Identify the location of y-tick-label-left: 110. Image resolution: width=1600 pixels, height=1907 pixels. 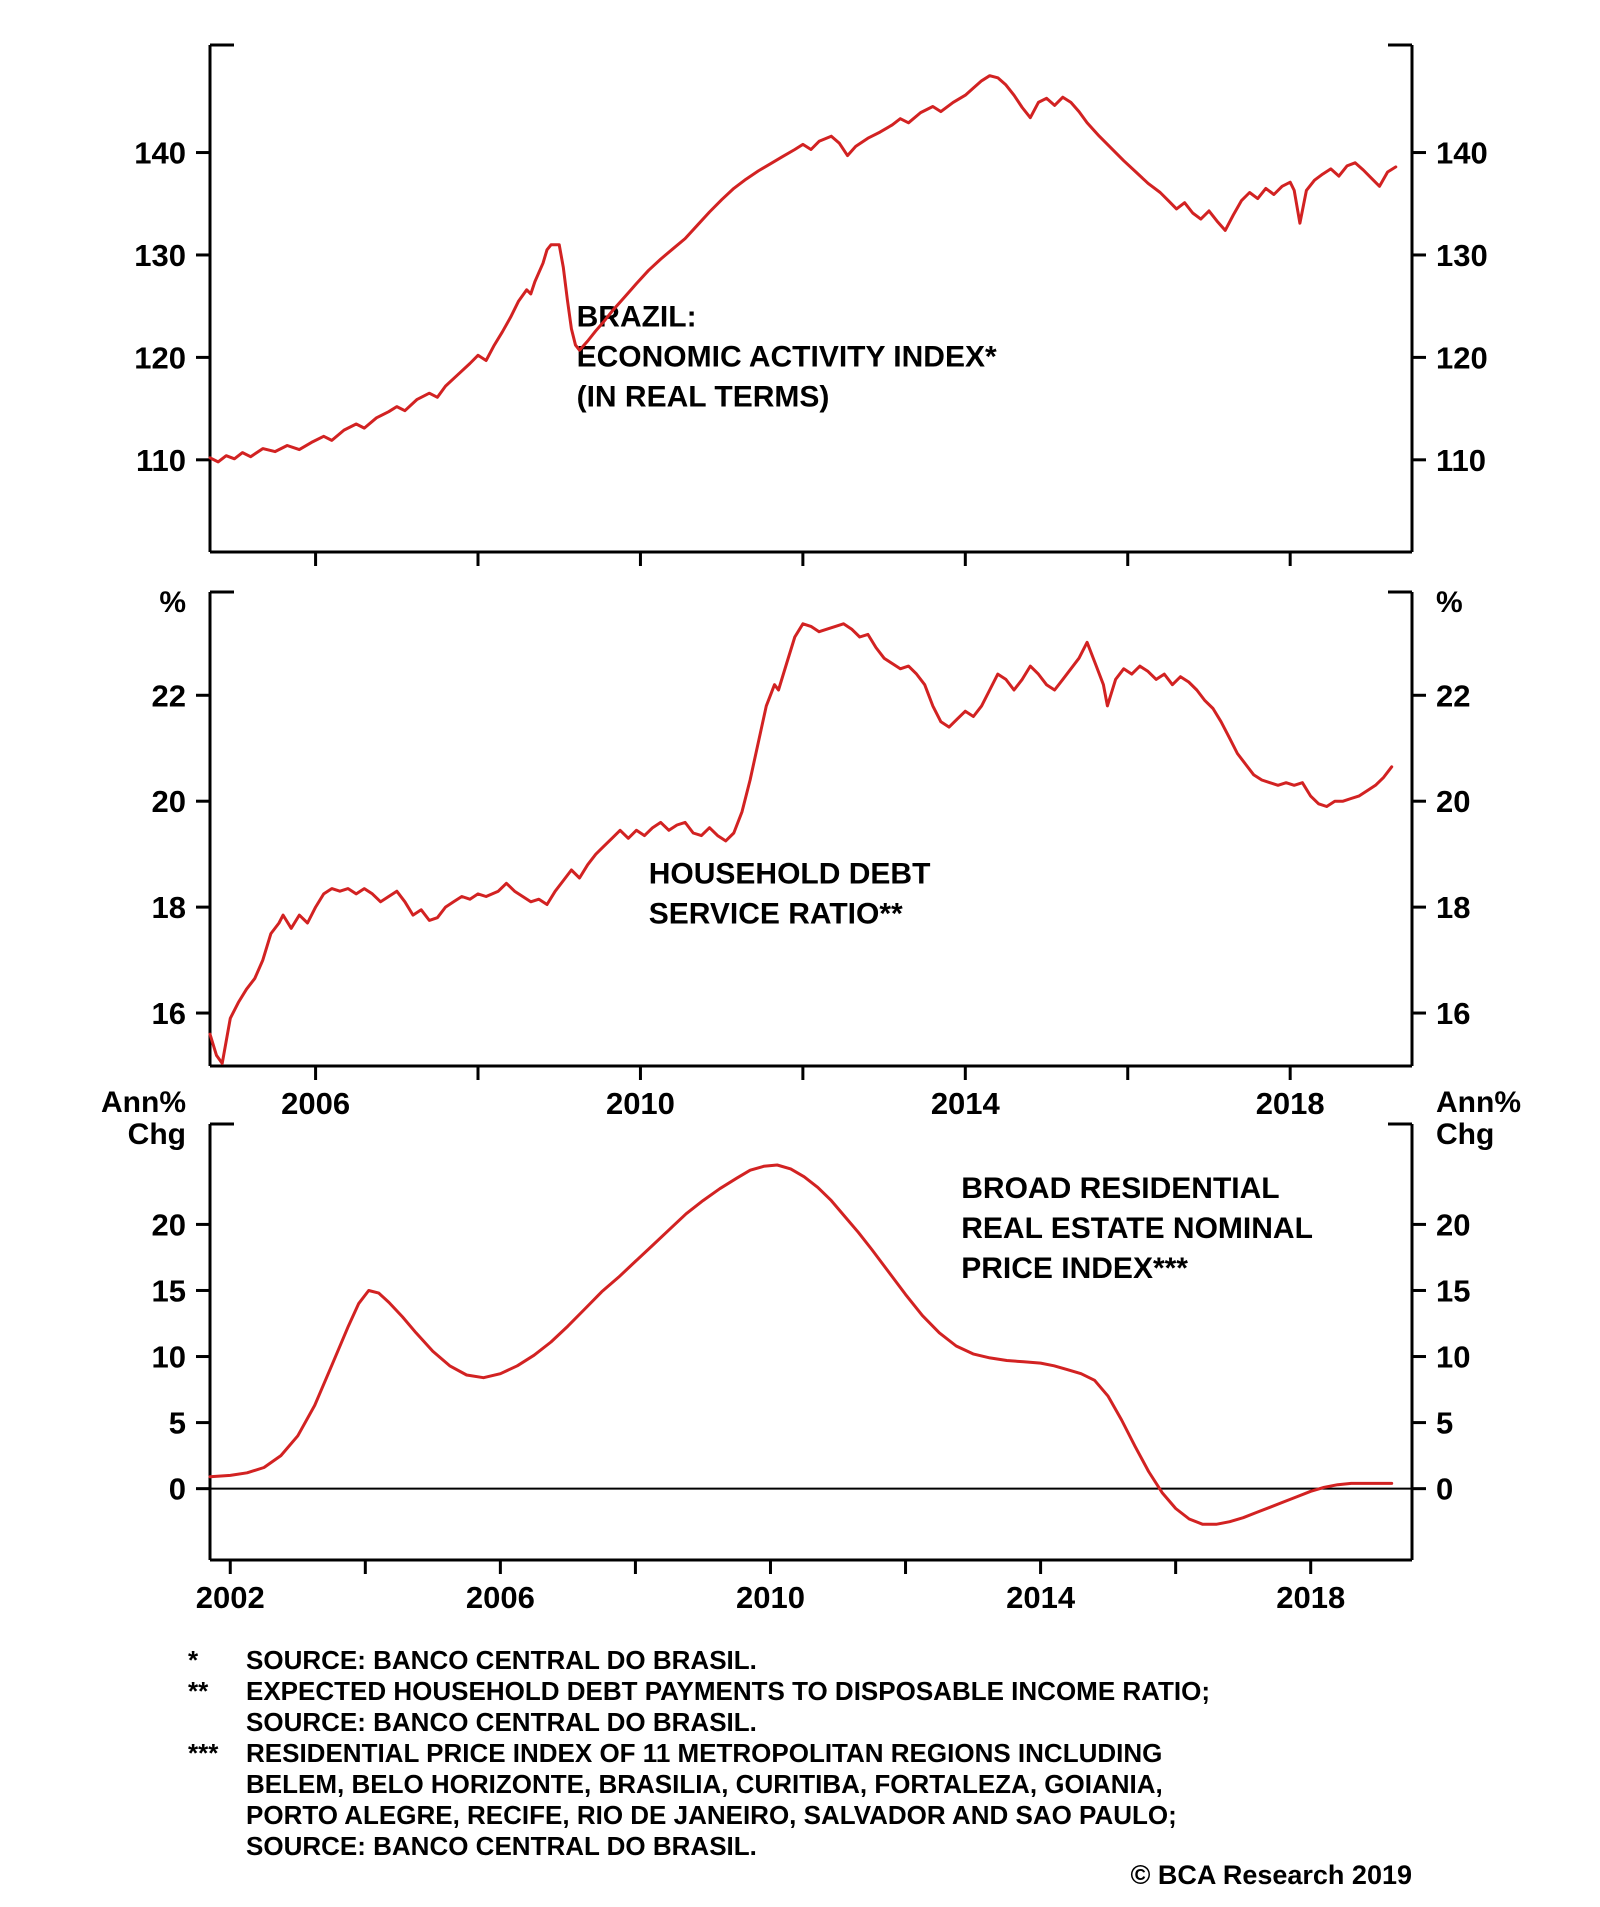
(161, 460).